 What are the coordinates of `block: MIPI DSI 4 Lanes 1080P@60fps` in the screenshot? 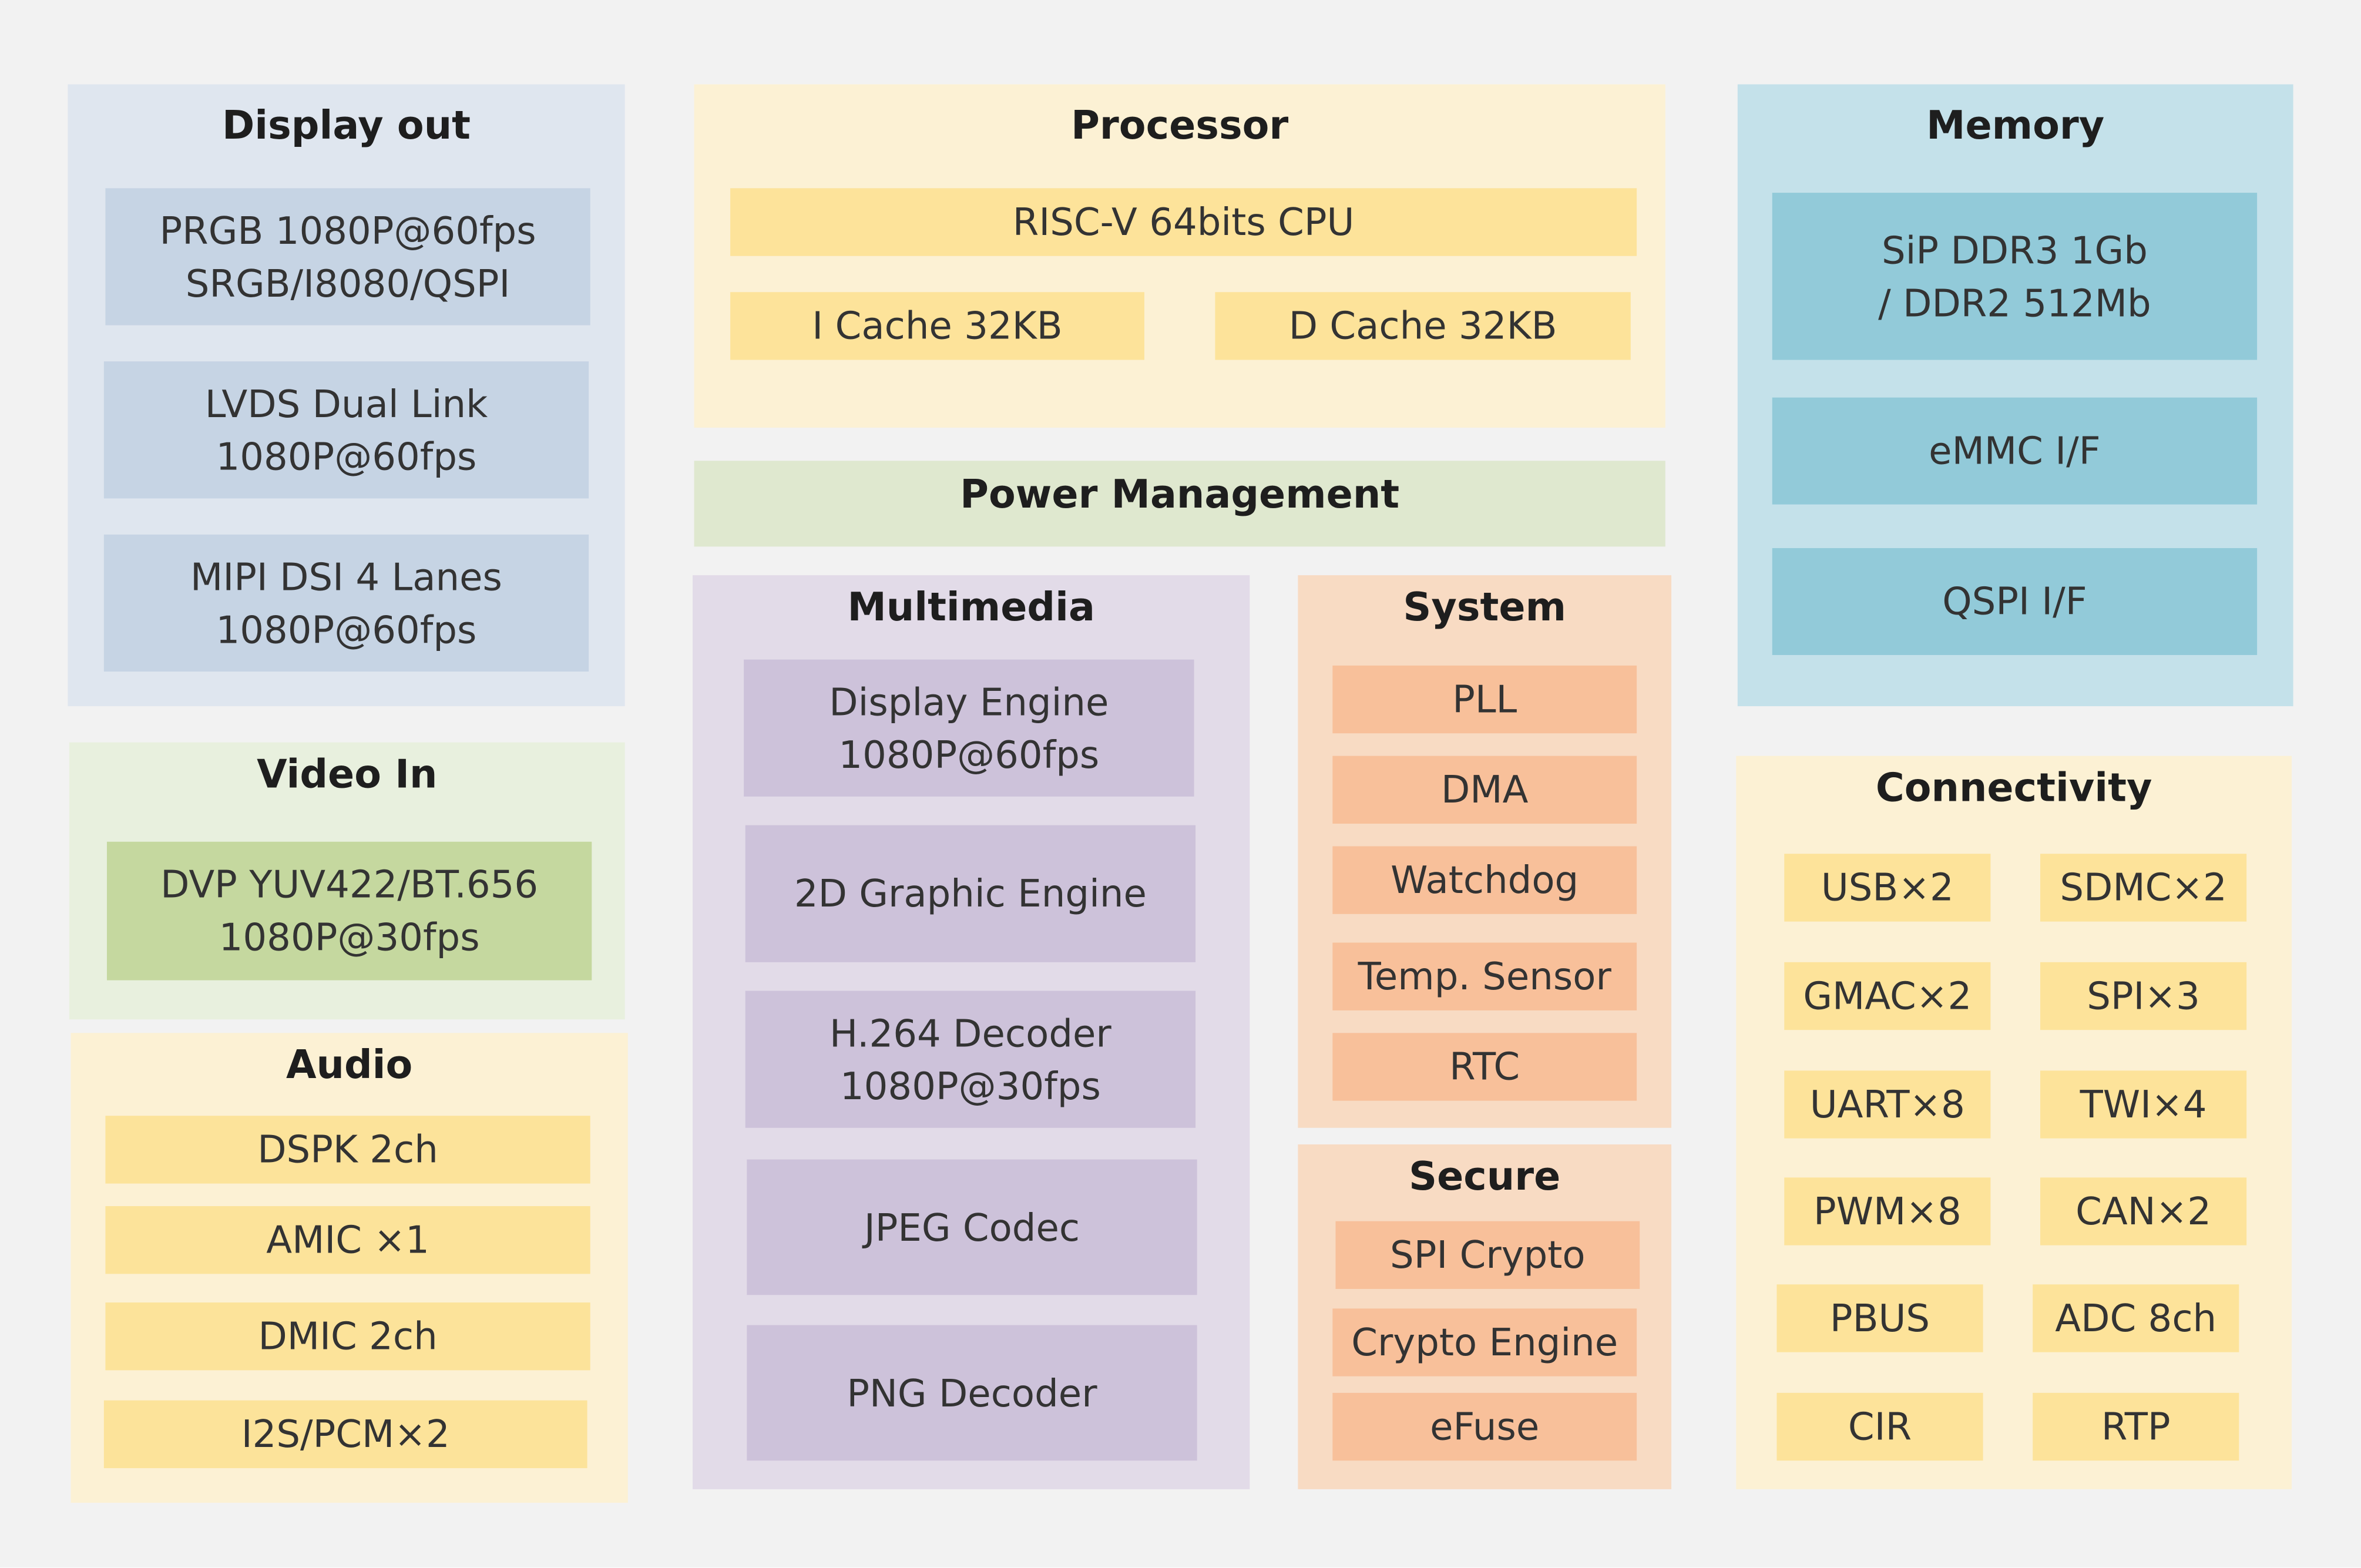 It's located at (346, 603).